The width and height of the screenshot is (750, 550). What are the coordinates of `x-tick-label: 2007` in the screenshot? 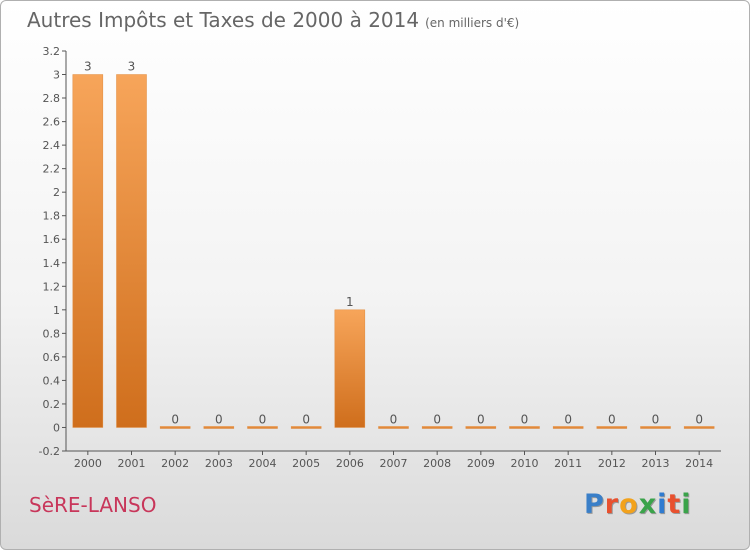 It's located at (394, 463).